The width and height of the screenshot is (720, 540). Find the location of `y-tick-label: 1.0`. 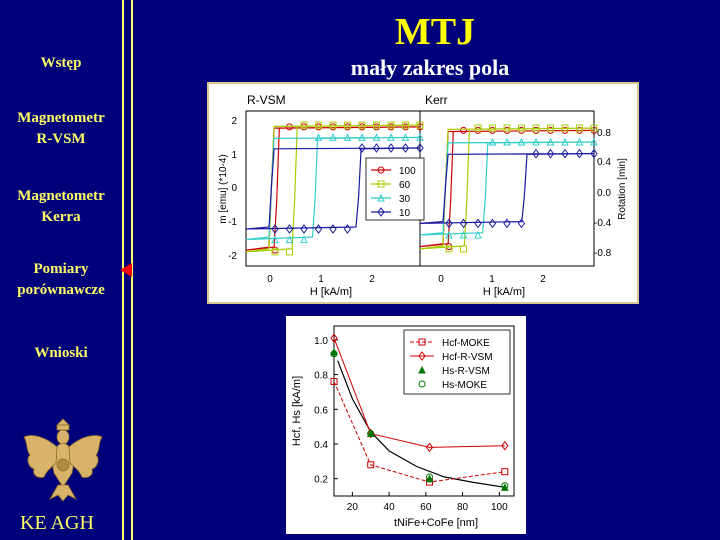

y-tick-label: 1.0 is located at coordinates (321, 341).